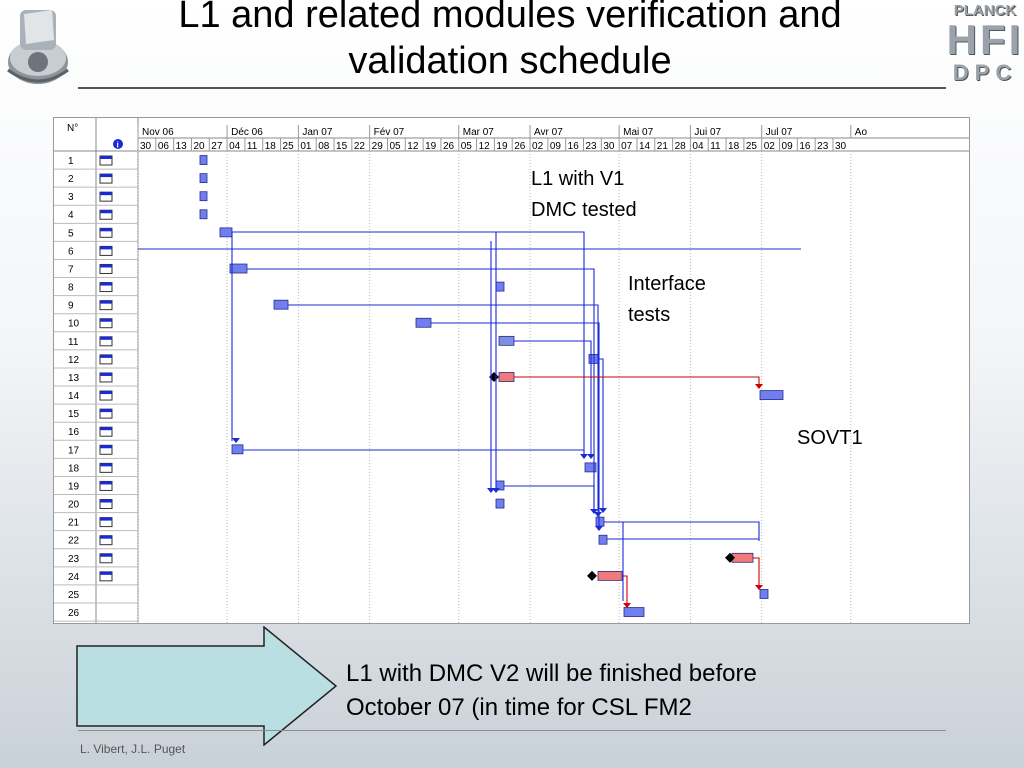 This screenshot has height=768, width=1024. What do you see at coordinates (71, 161) in the screenshot?
I see `row-number: 1` at bounding box center [71, 161].